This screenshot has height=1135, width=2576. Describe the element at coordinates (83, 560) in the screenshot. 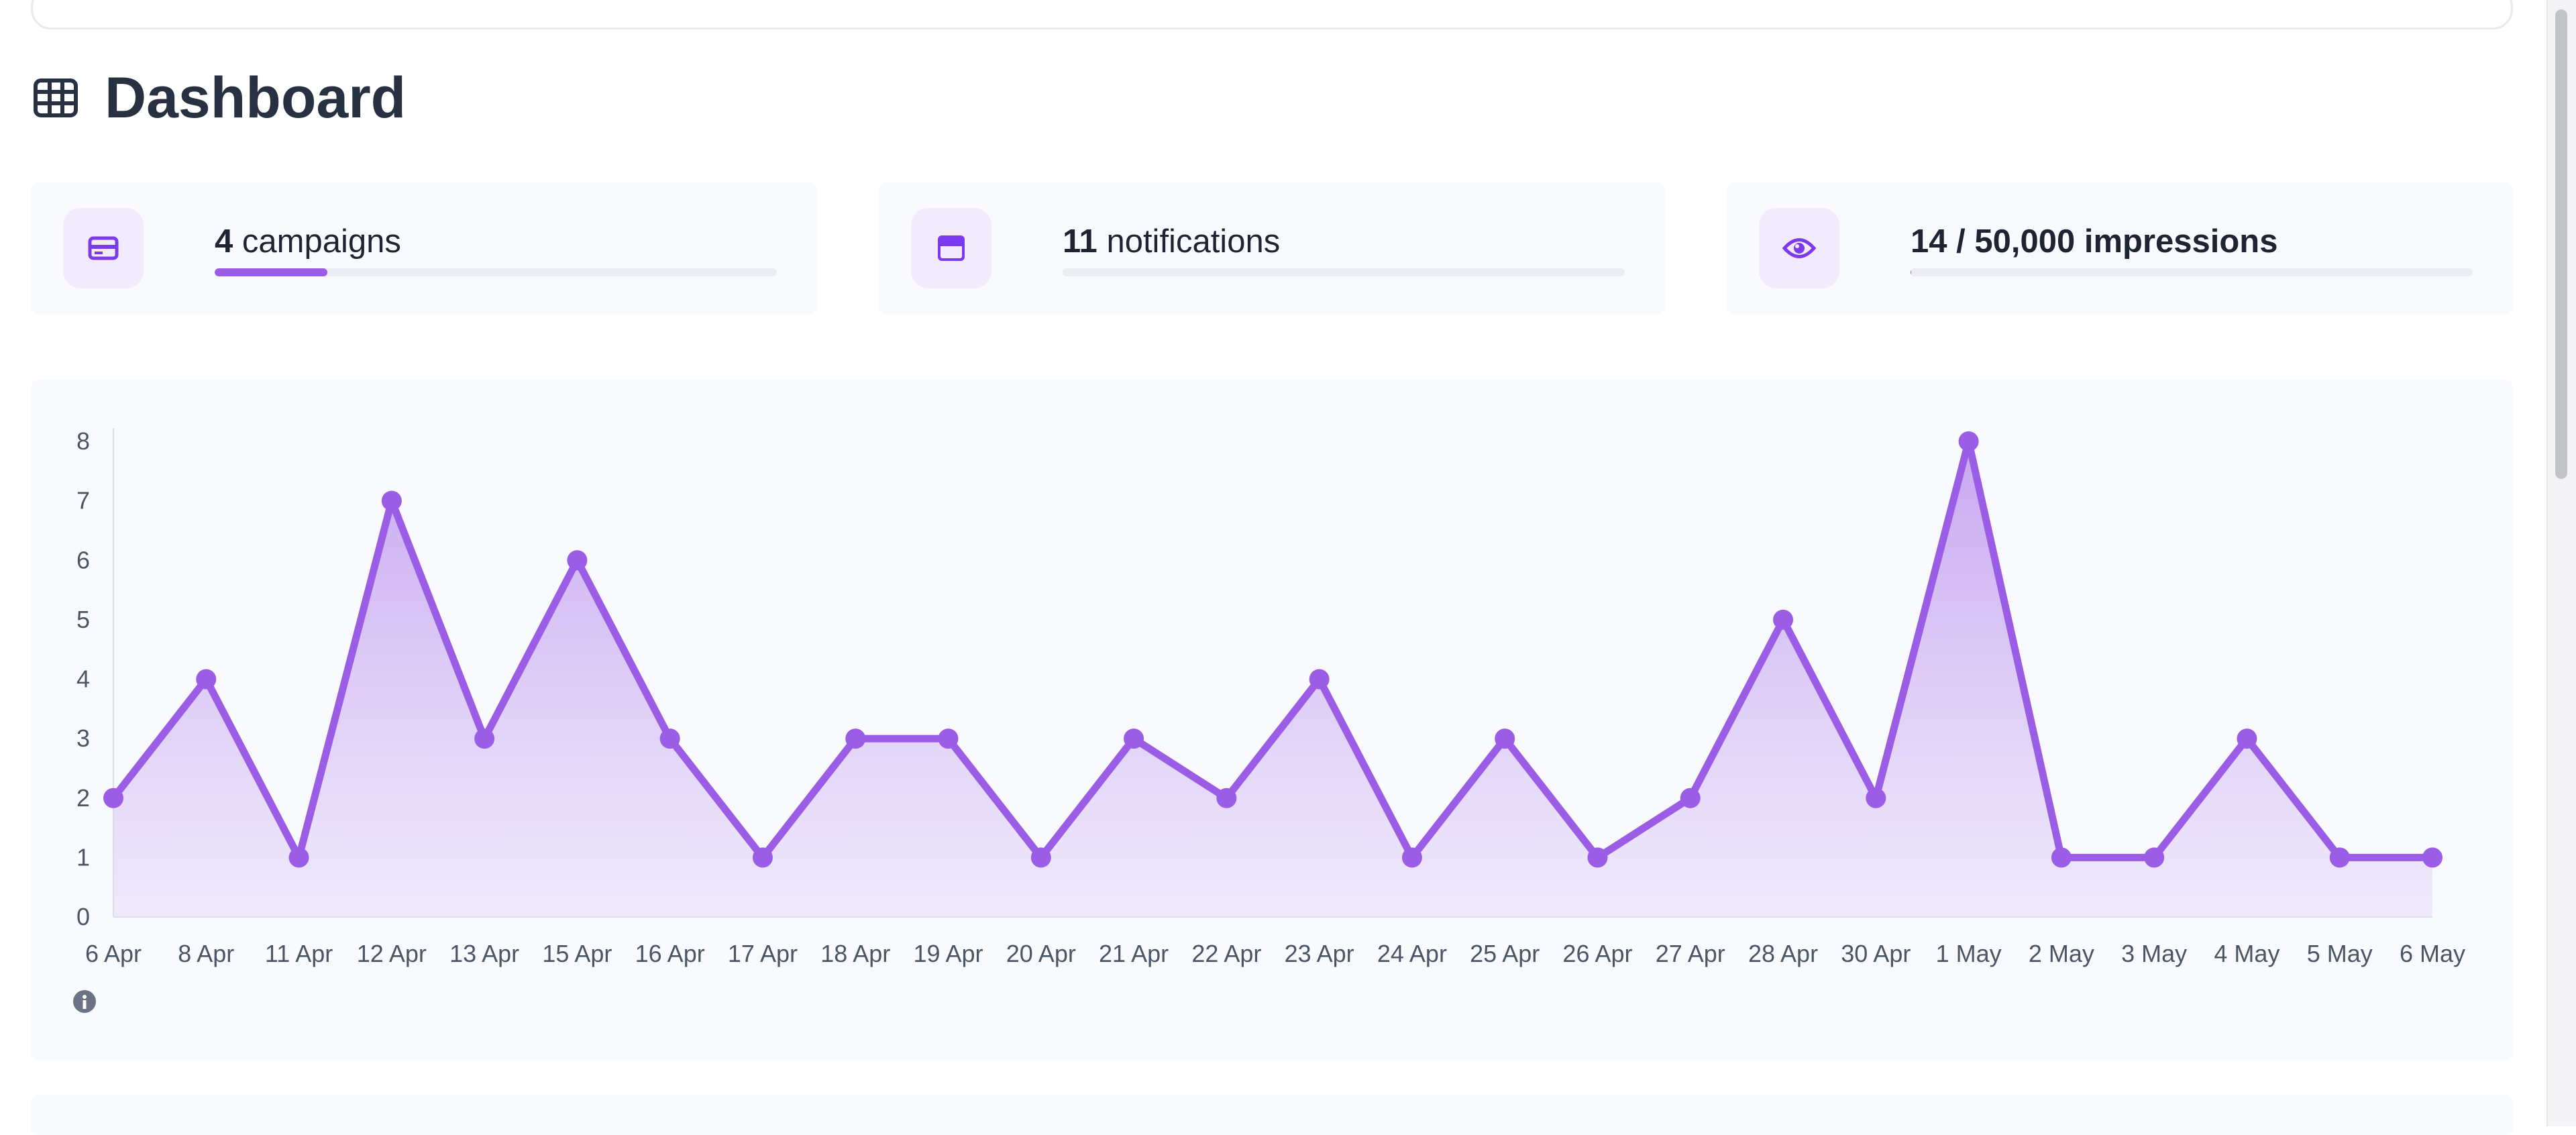

I see `y-tick-label: 6` at that location.